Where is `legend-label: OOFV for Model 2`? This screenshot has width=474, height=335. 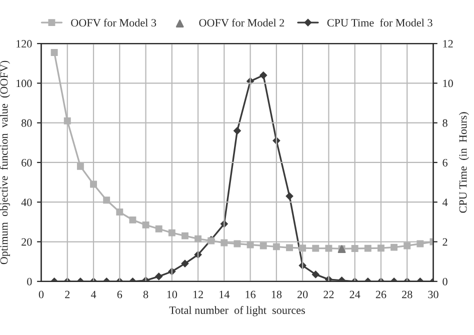
legend-label: OOFV for Model 2 is located at coordinates (241, 22).